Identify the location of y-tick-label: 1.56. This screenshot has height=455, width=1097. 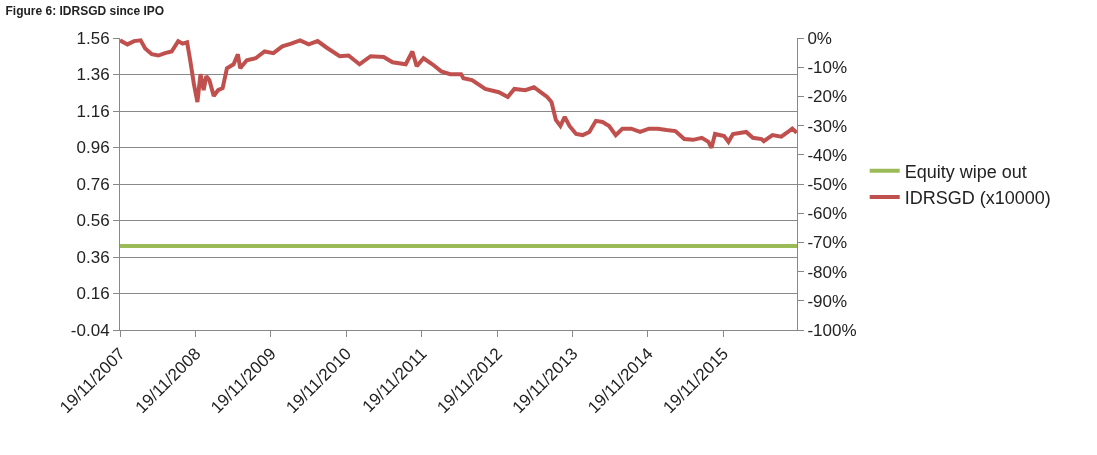
(93, 38).